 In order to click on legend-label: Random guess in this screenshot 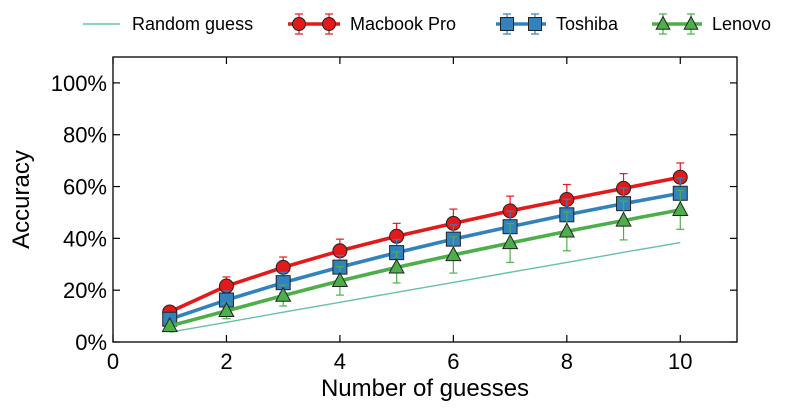, I will do `click(192, 24)`.